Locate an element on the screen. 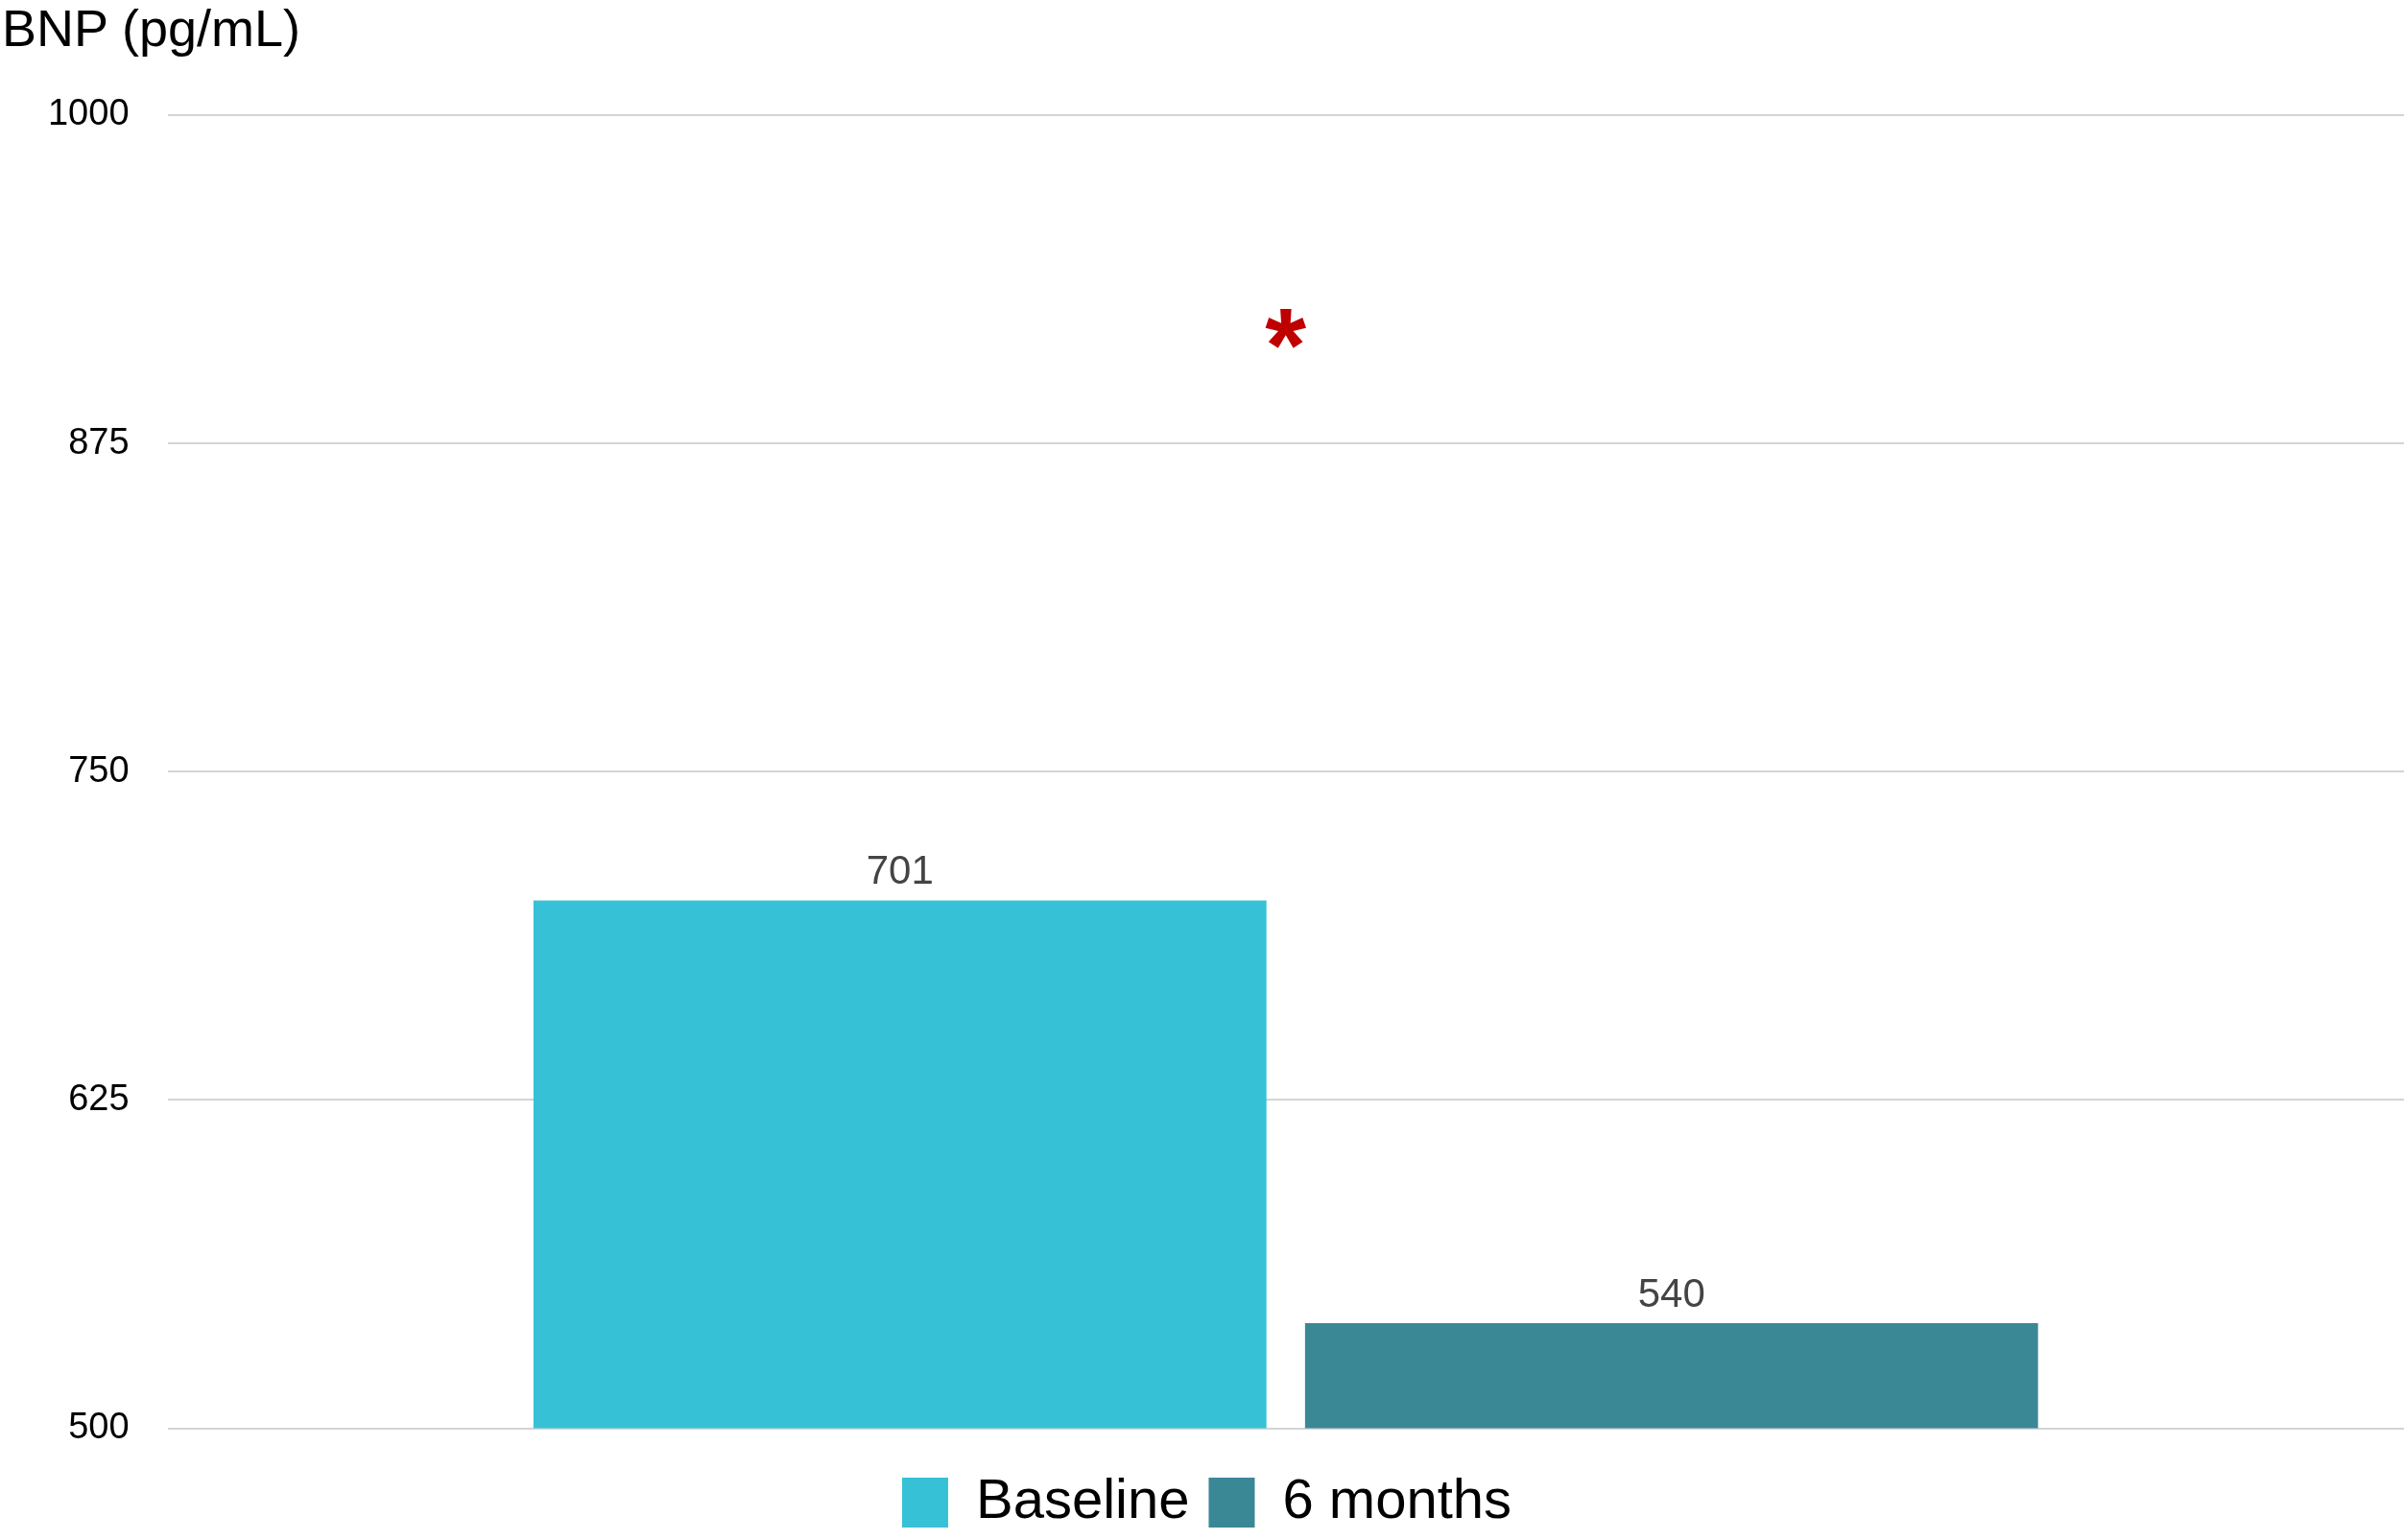  y-tick-label: 625 is located at coordinates (99, 1097).